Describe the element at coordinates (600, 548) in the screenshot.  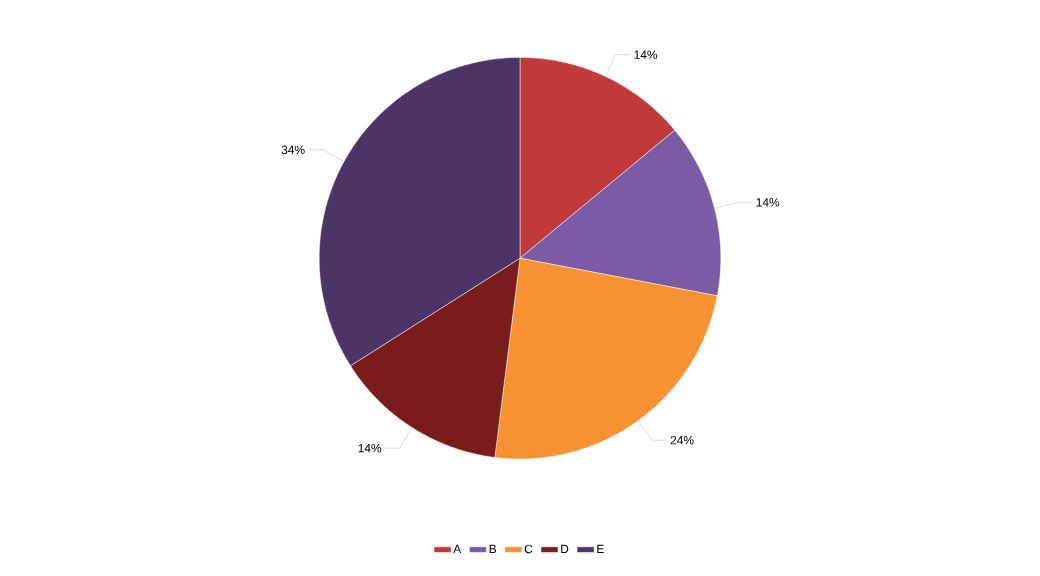
I see `legend-label: E` at that location.